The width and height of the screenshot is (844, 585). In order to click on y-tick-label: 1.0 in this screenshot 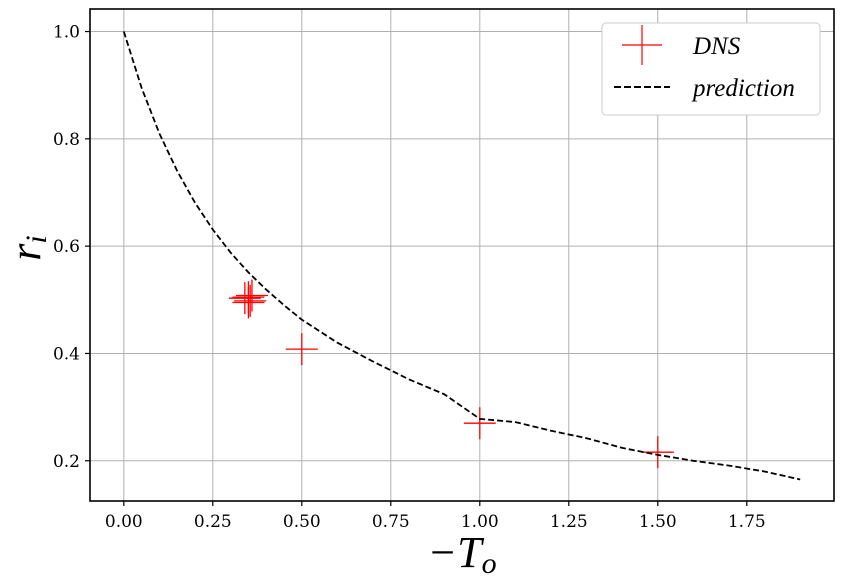, I will do `click(66, 33)`.